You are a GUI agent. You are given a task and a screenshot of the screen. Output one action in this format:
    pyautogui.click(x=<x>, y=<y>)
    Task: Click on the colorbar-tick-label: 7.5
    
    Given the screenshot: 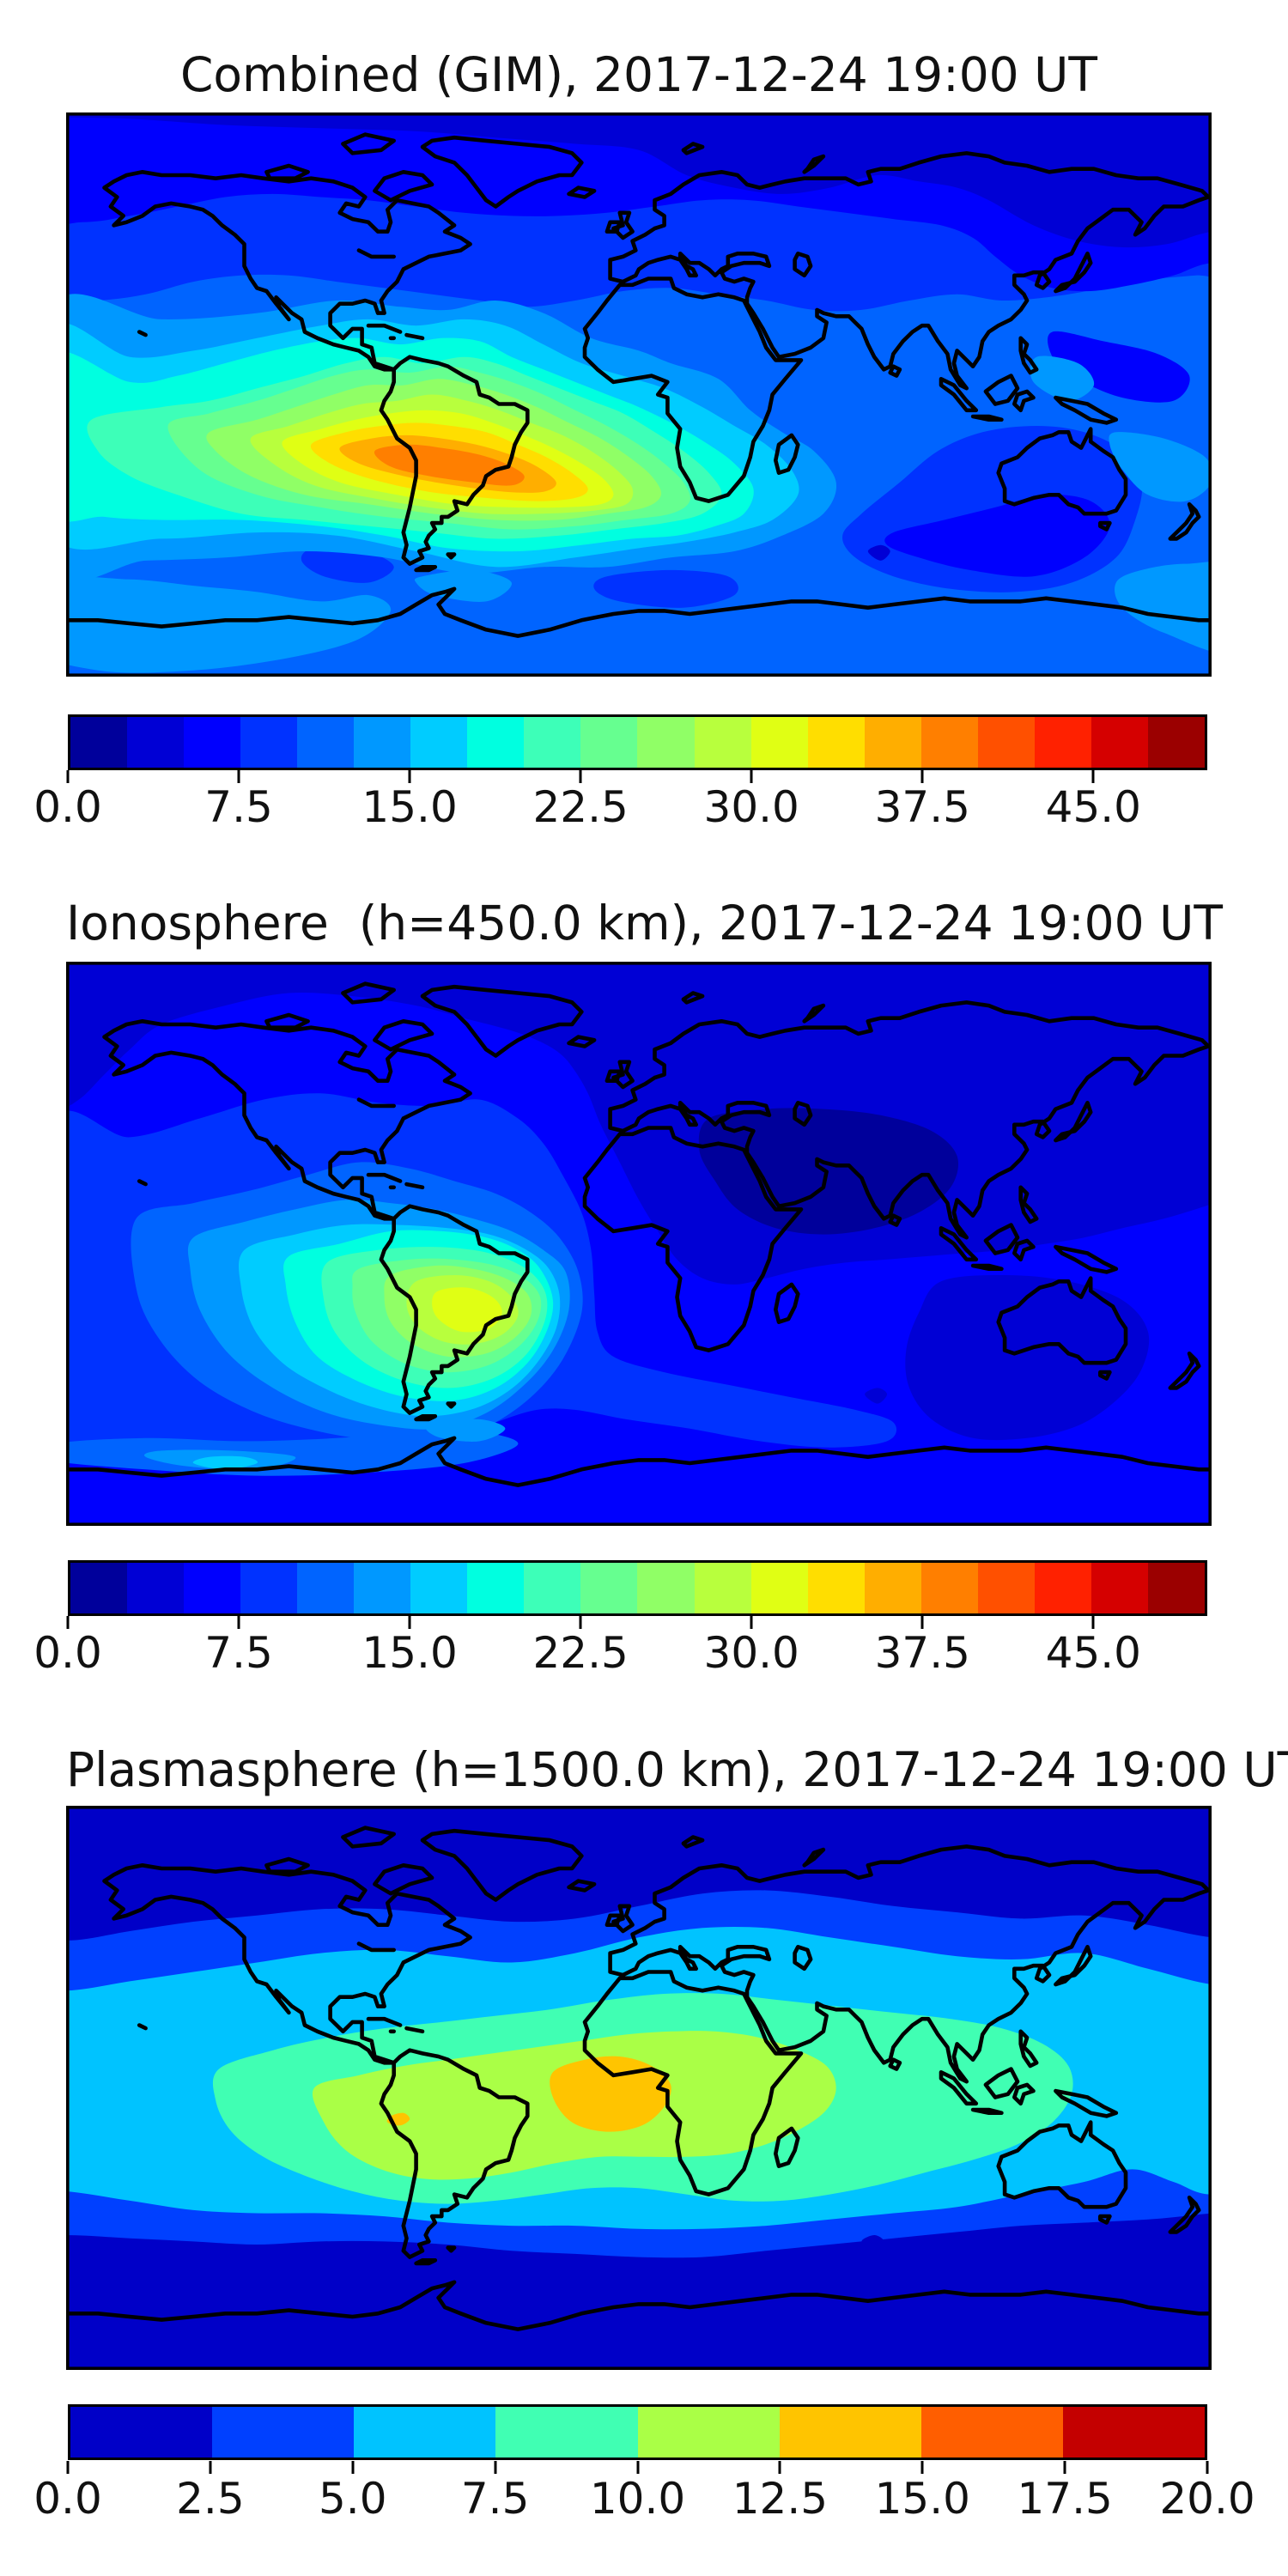 What is the action you would take?
    pyautogui.click(x=495, y=2499)
    